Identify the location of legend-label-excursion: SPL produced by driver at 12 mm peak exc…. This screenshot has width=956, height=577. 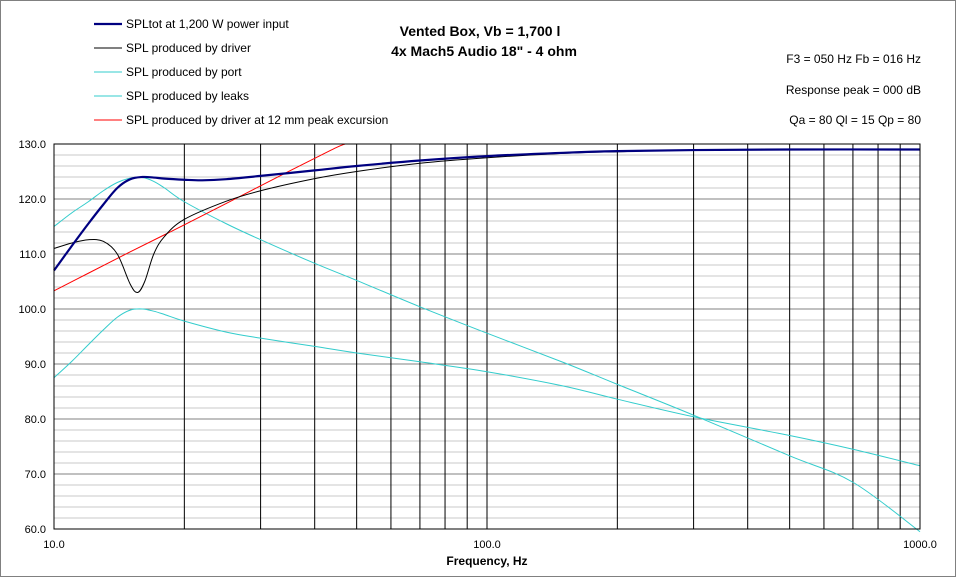
(257, 120).